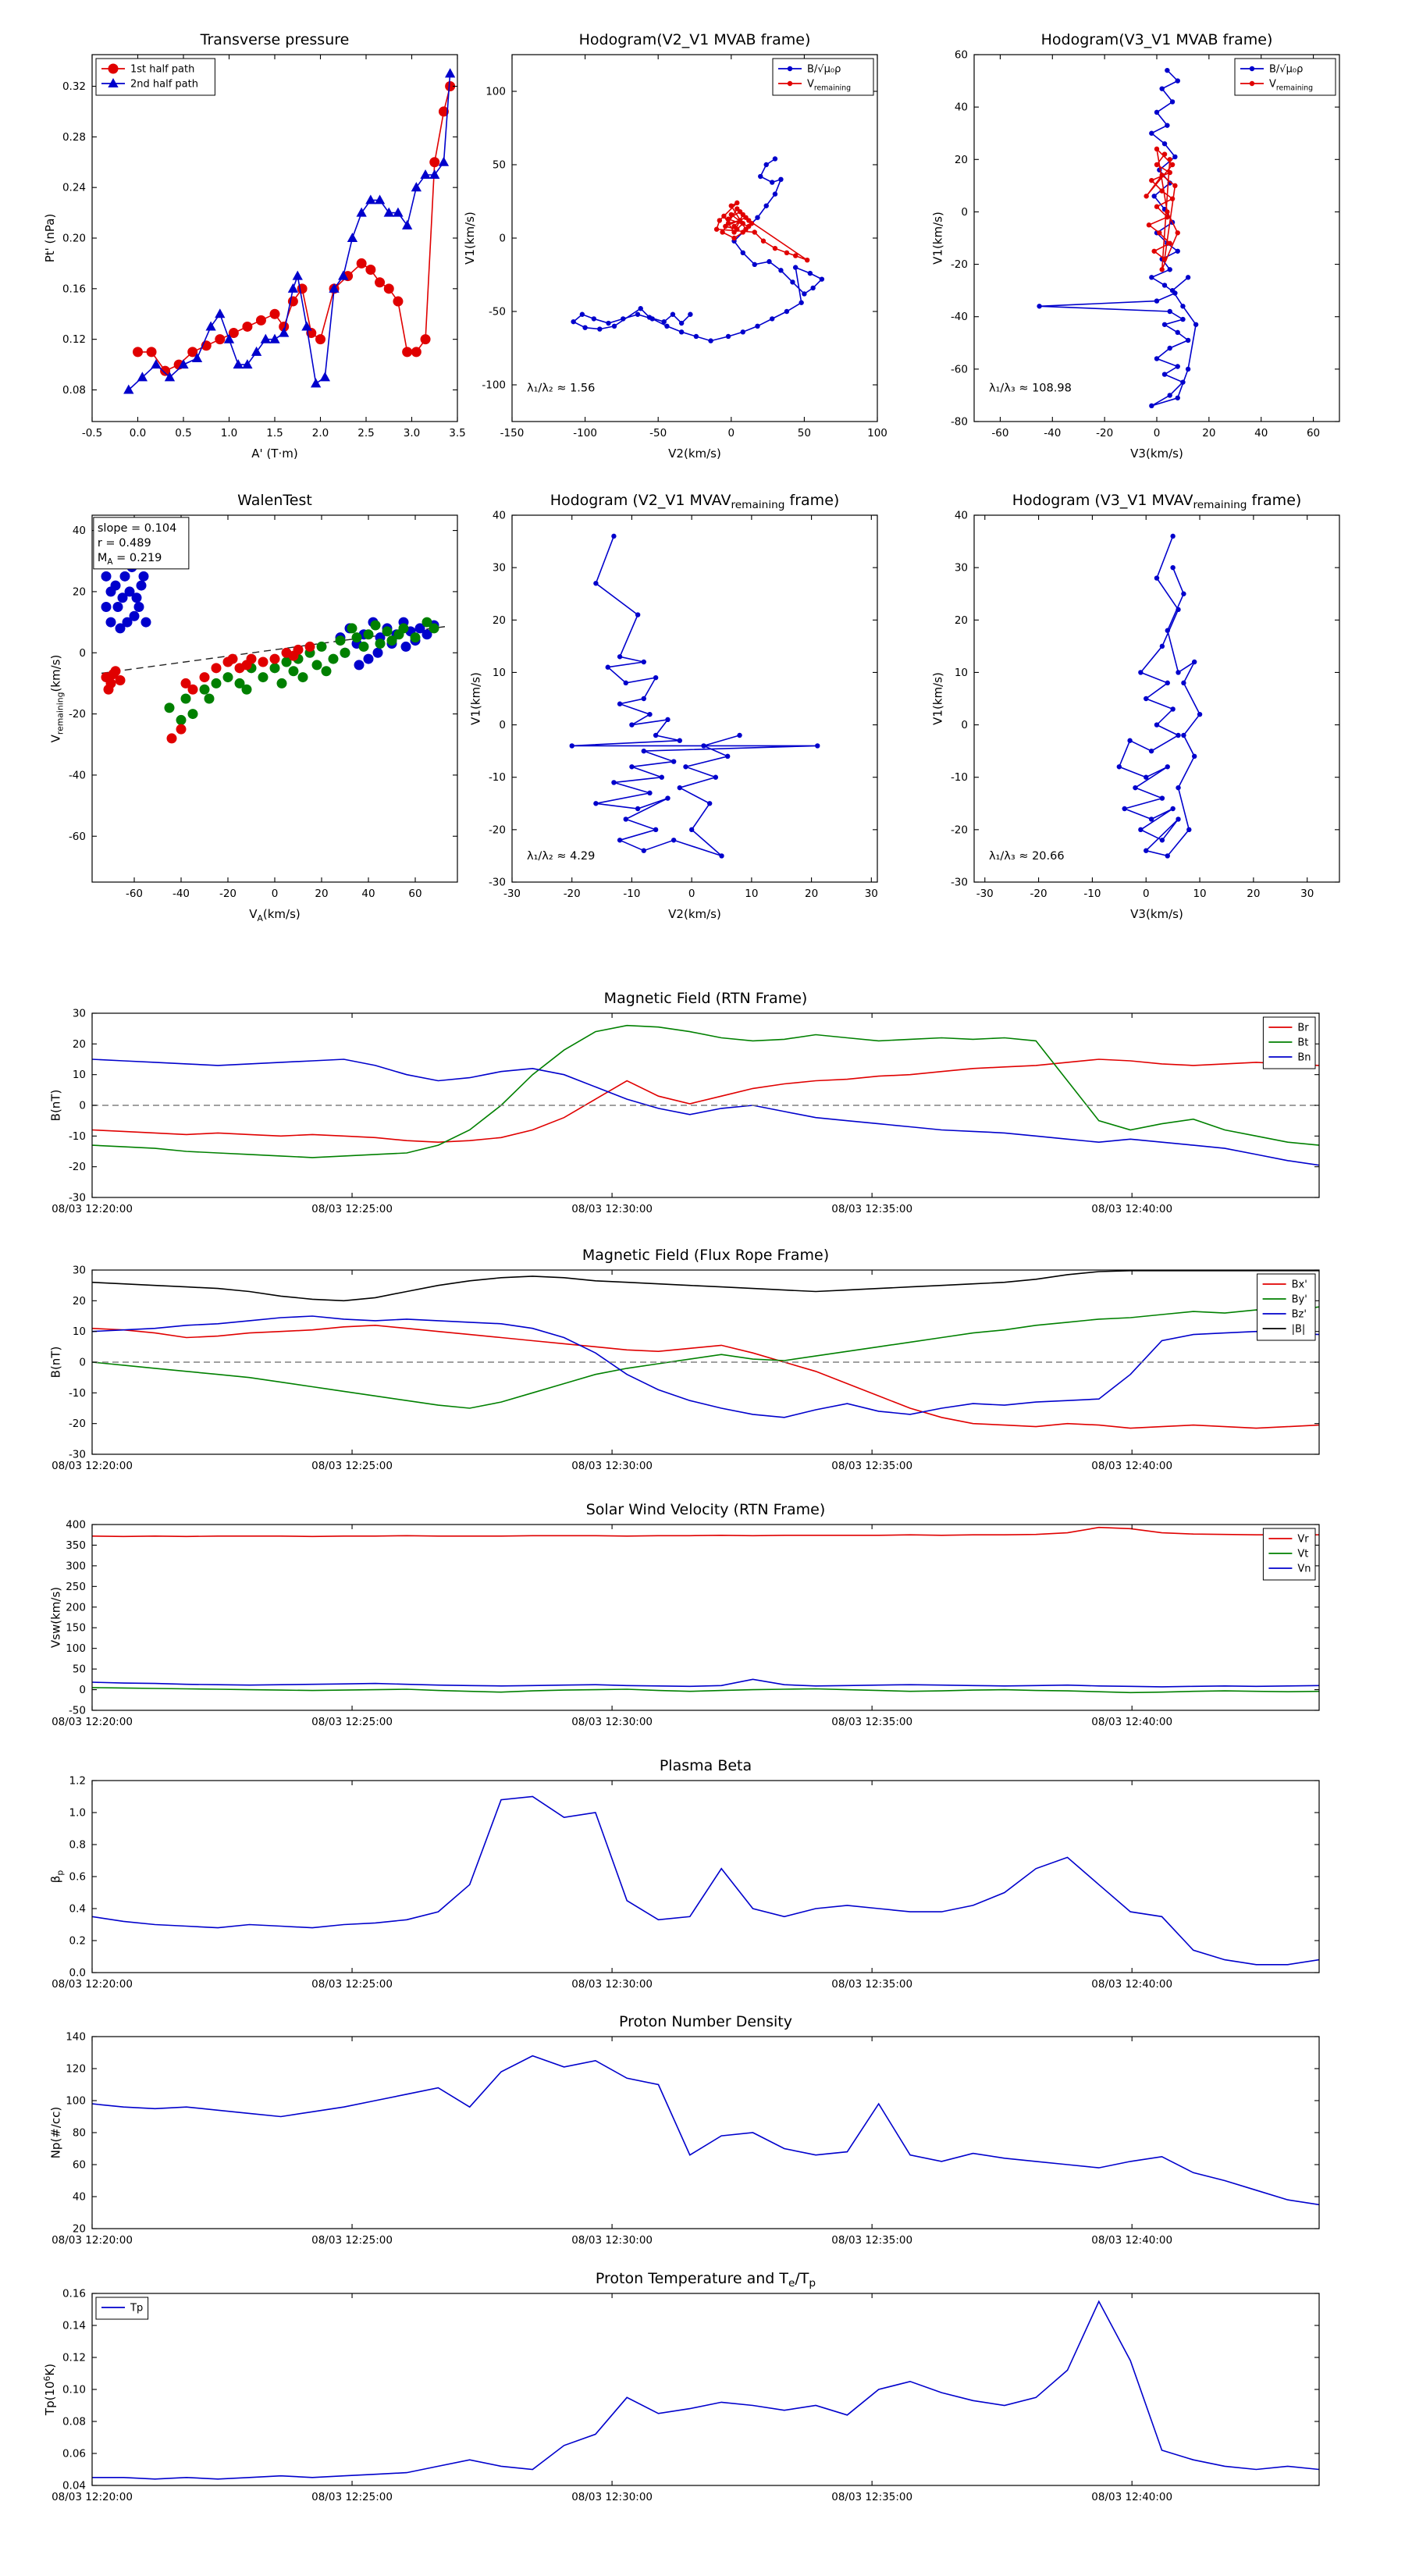 The height and width of the screenshot is (2576, 1405). I want to click on svg-text: 0.12, so click(74, 339).